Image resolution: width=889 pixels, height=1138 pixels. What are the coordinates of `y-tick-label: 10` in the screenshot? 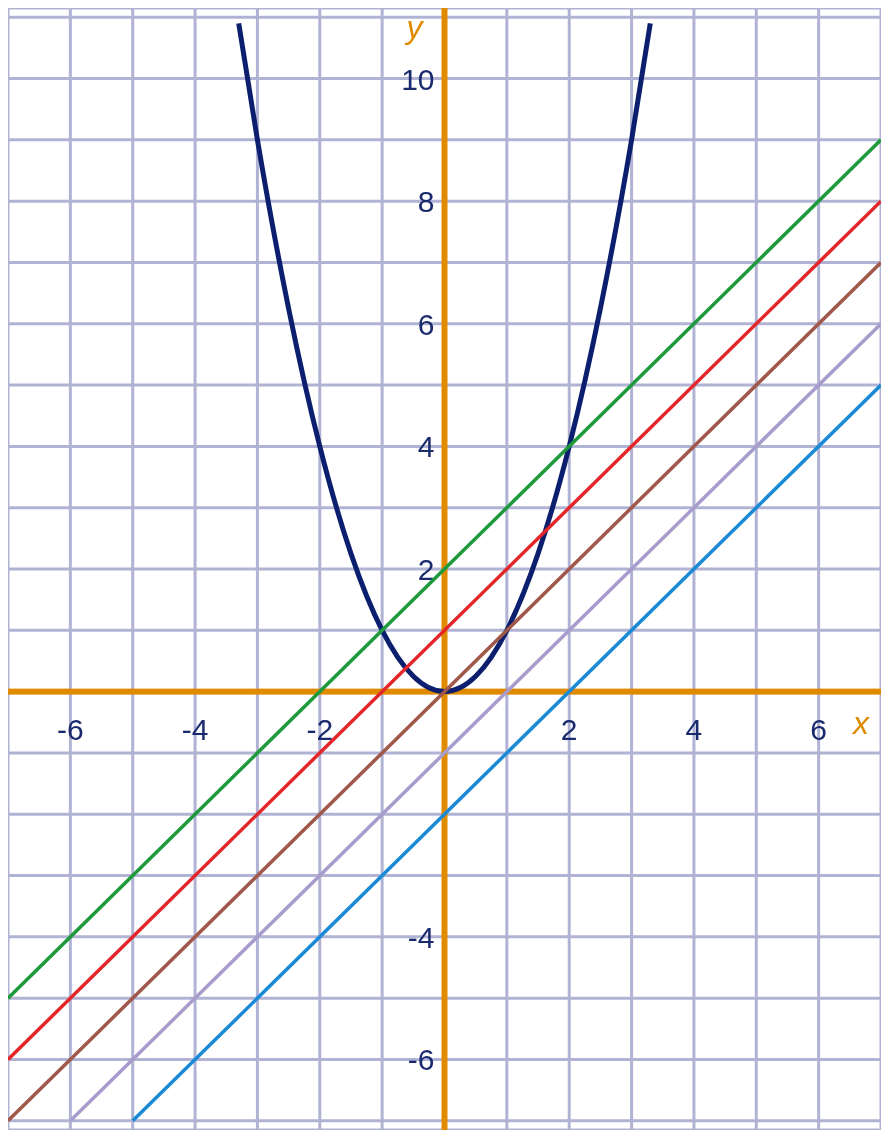 It's located at (418, 79).